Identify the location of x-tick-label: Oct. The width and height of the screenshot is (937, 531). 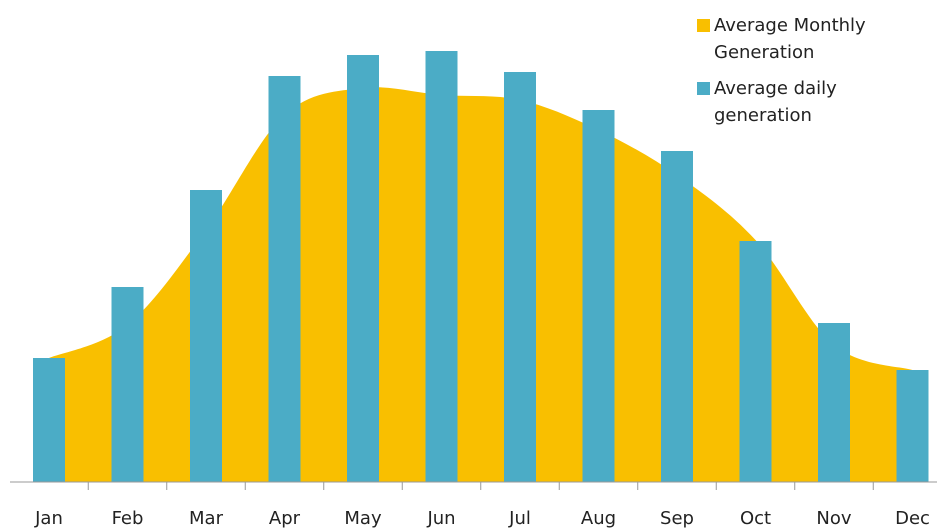
(755, 518).